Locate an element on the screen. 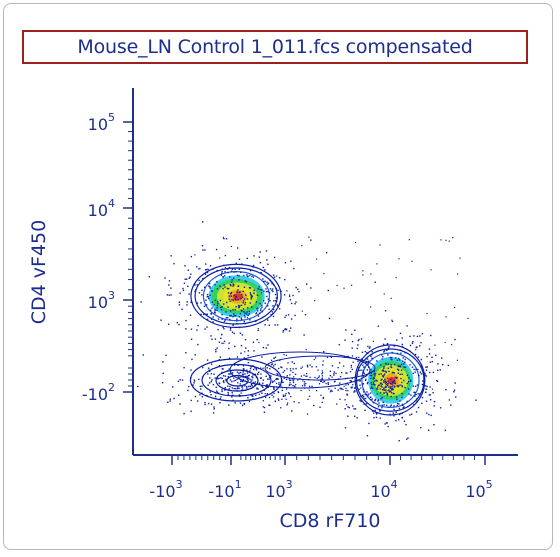 The height and width of the screenshot is (557, 560). x-tick-label-0: -103 is located at coordinates (165, 489).